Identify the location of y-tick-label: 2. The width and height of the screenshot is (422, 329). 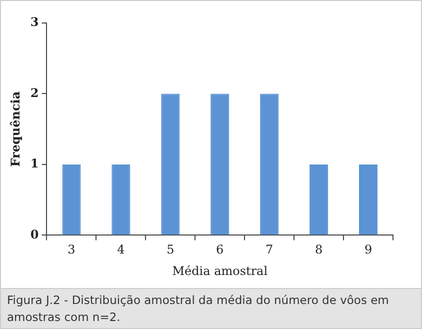
(34, 93).